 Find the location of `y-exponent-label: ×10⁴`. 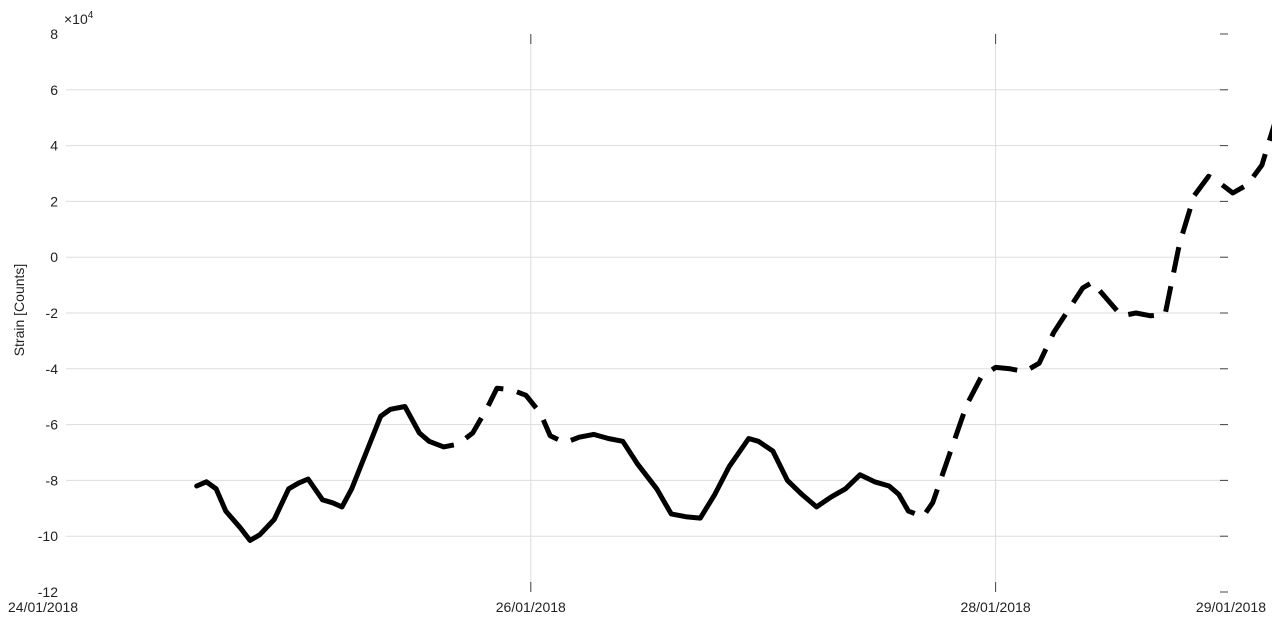

y-exponent-label: ×10⁴ is located at coordinates (79, 18).